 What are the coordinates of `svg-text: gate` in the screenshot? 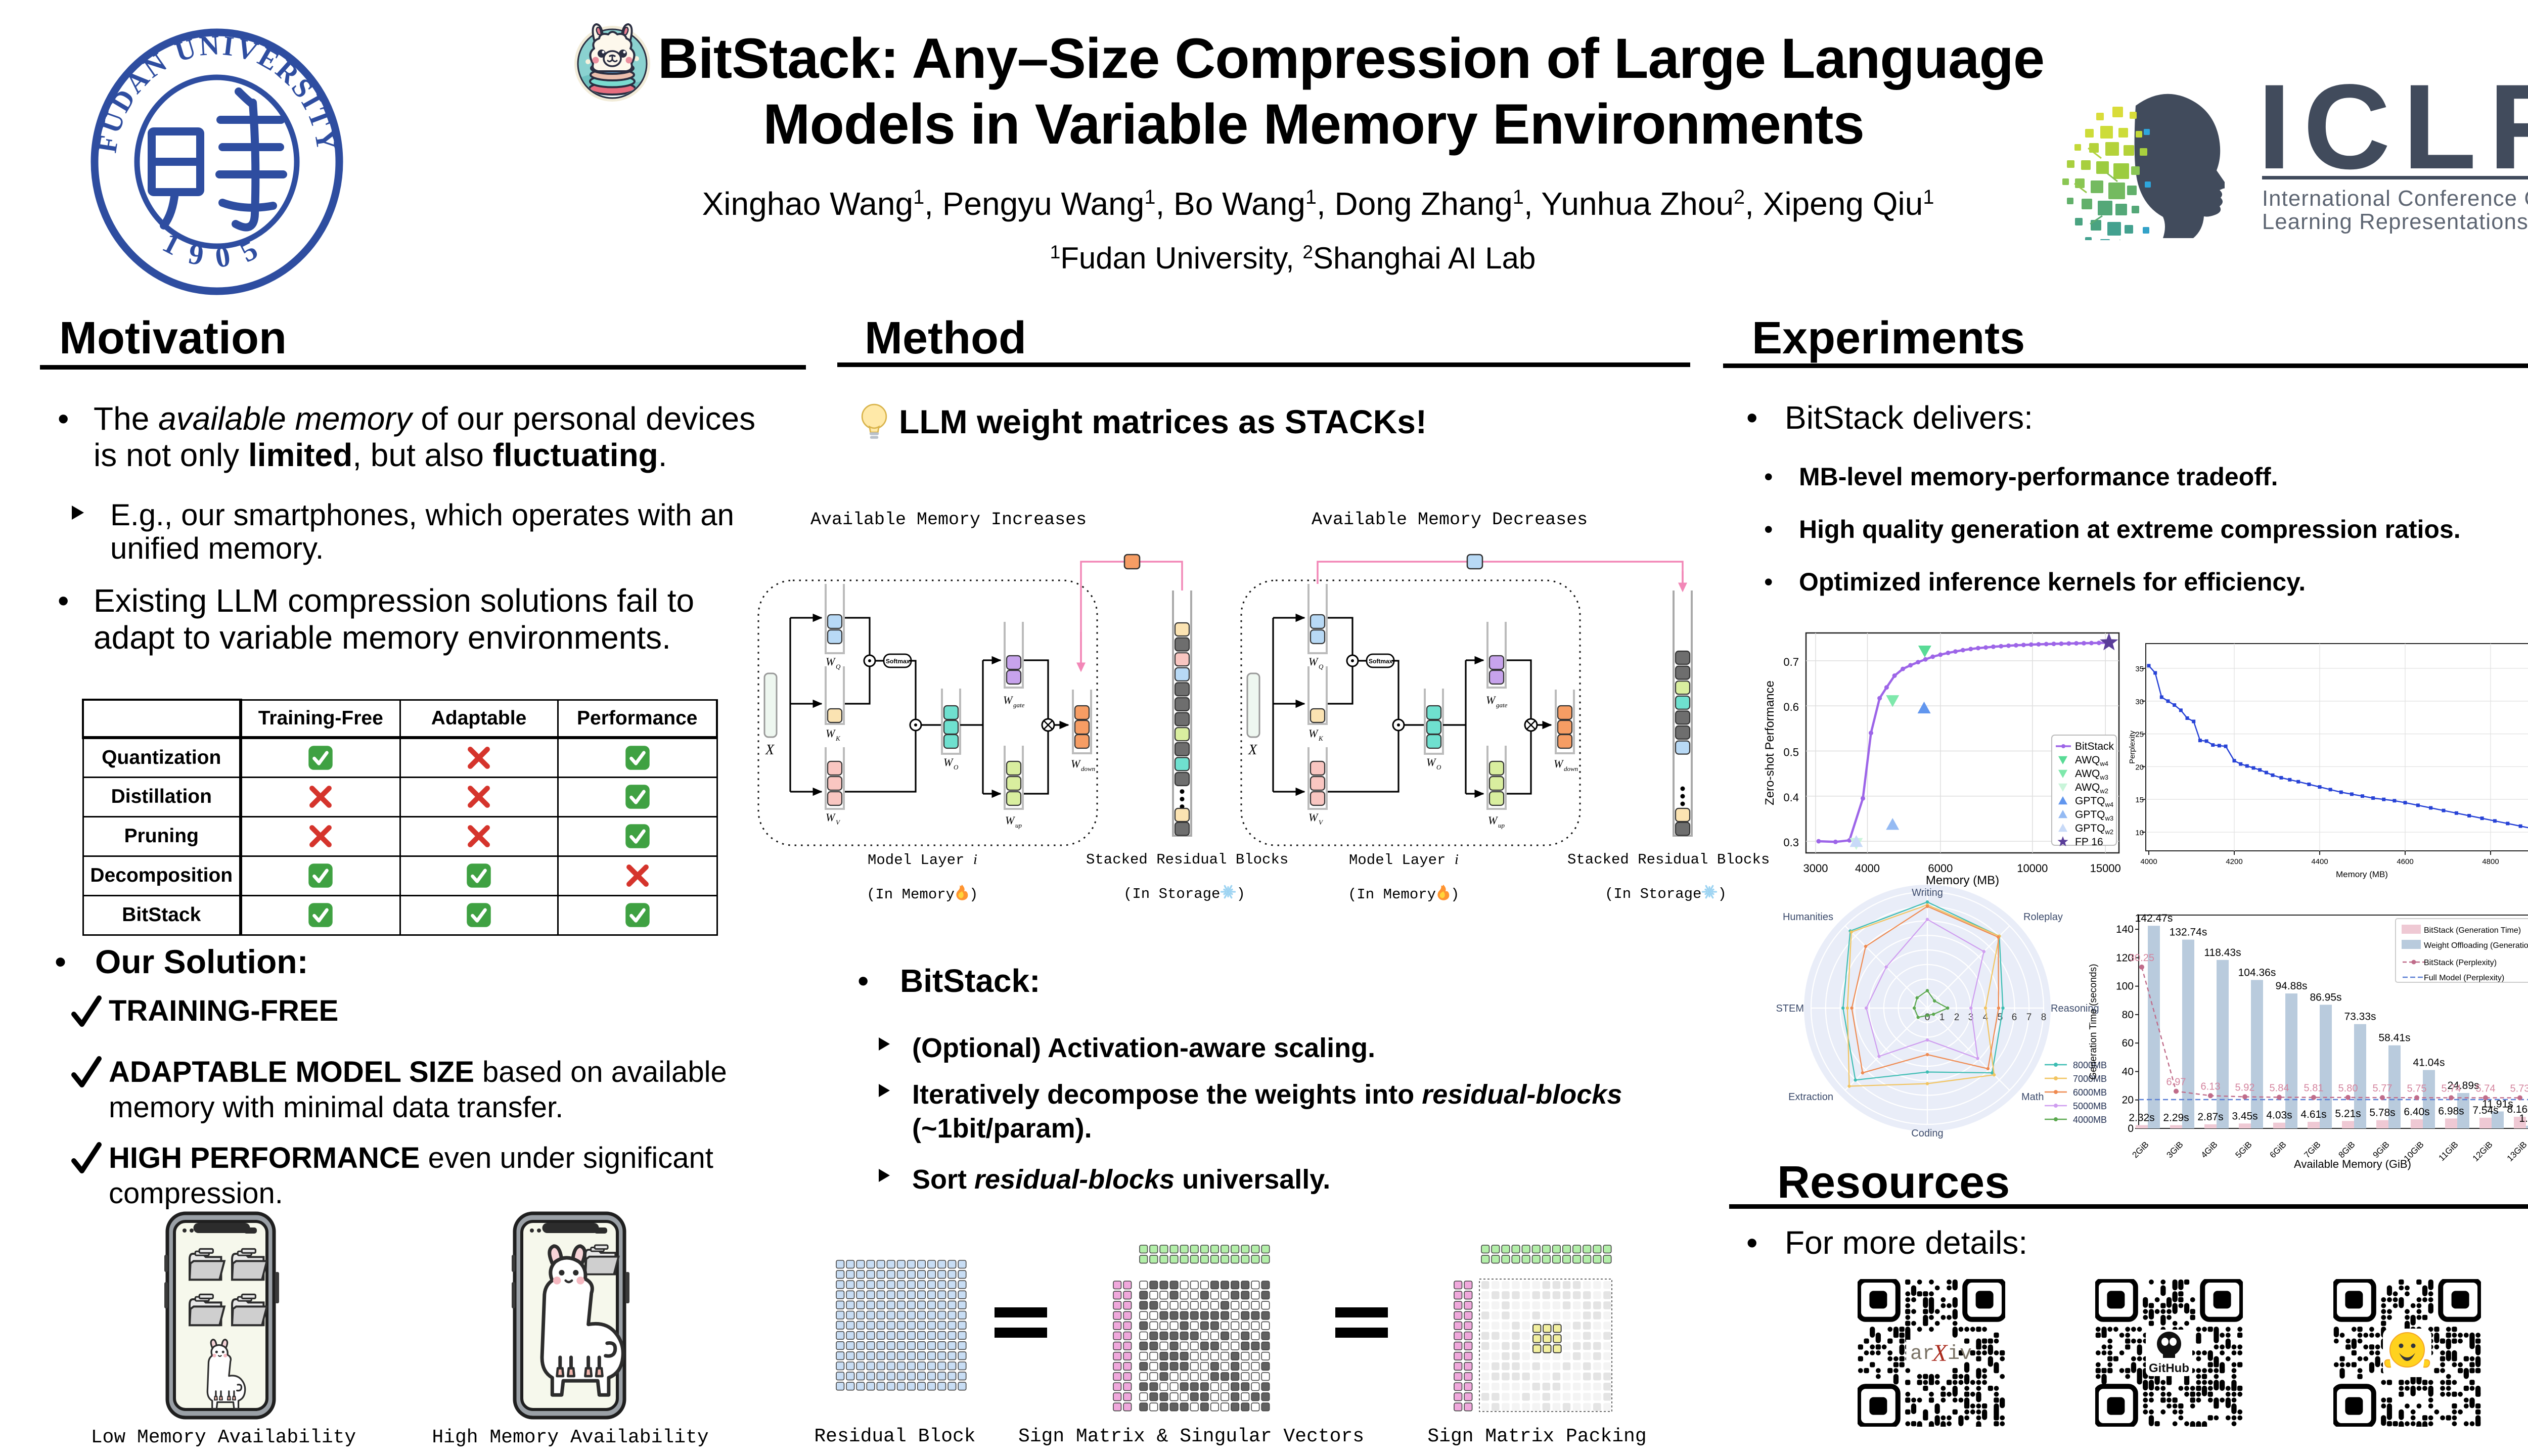 It's located at (1019, 705).